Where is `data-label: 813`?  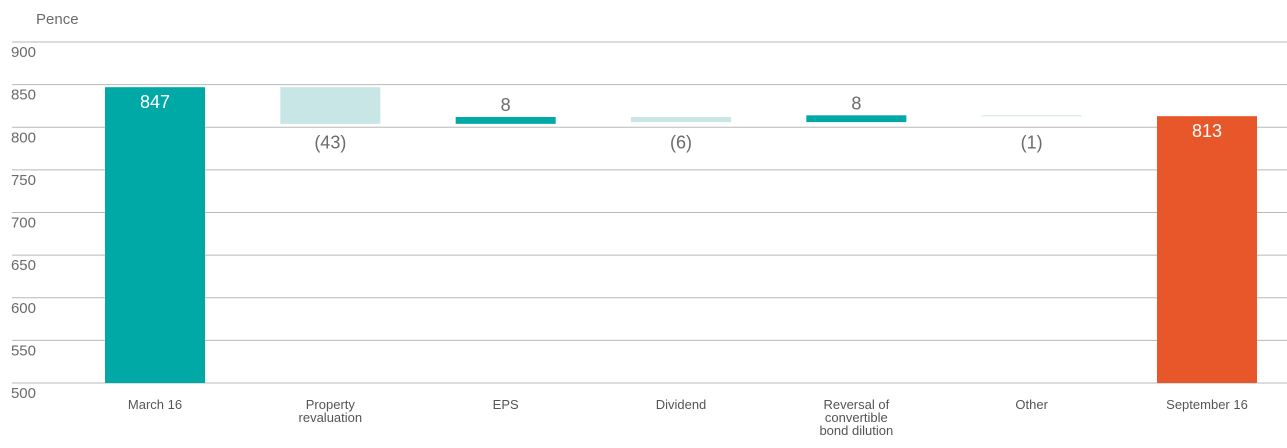 data-label: 813 is located at coordinates (1207, 131).